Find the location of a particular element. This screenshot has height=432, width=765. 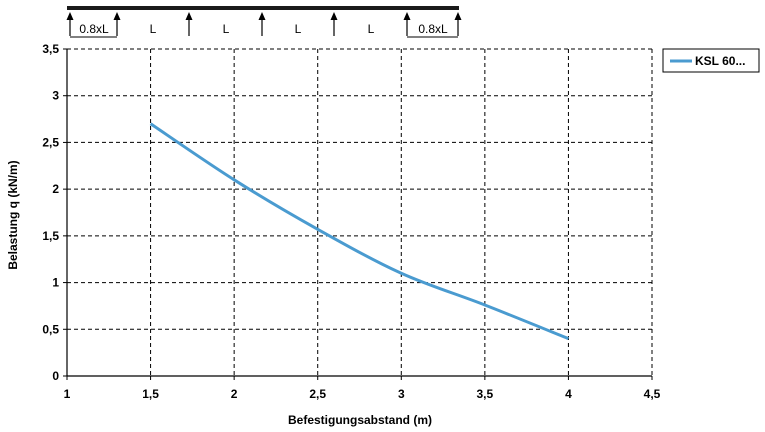

y-tick-label: 3 is located at coordinates (55, 96).